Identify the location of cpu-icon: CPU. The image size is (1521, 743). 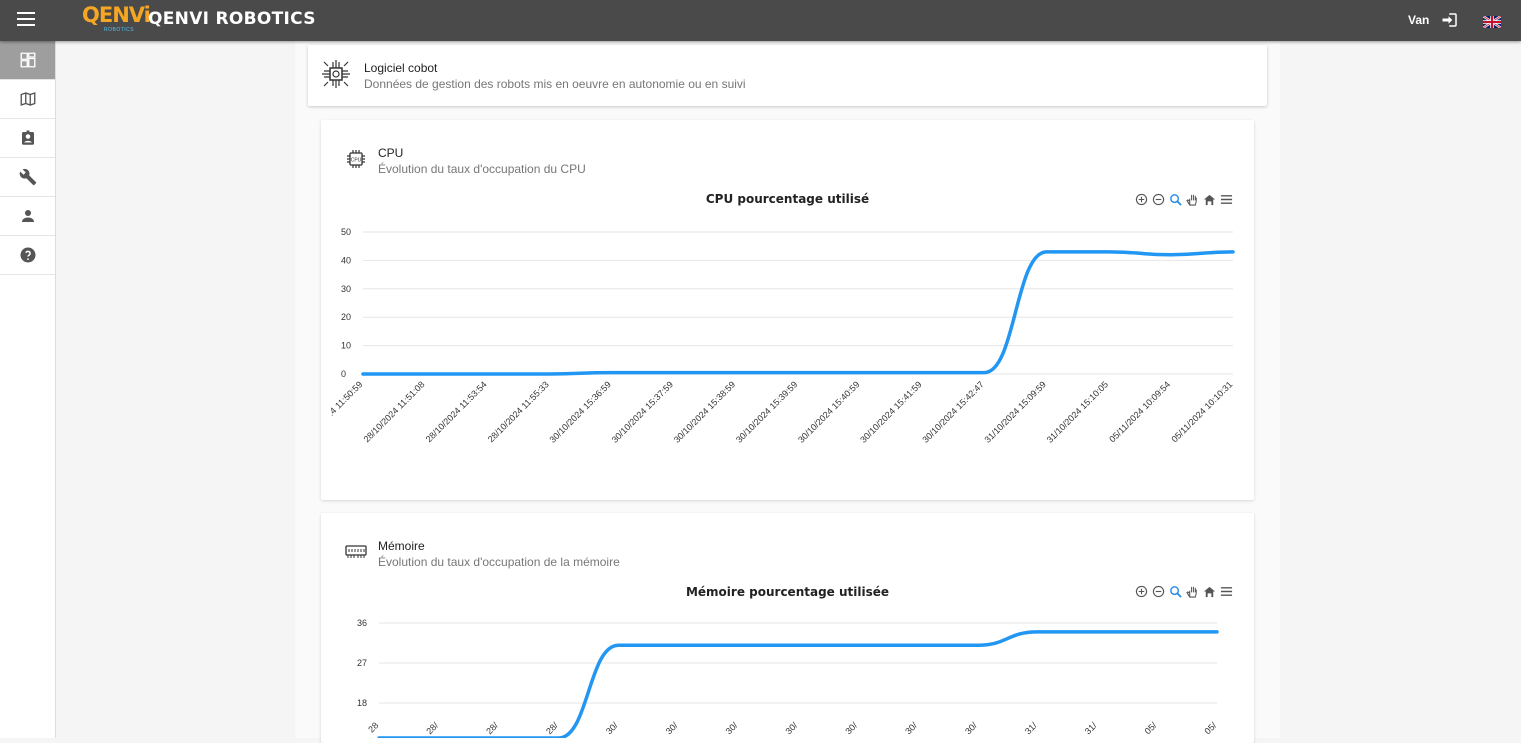
(356, 159).